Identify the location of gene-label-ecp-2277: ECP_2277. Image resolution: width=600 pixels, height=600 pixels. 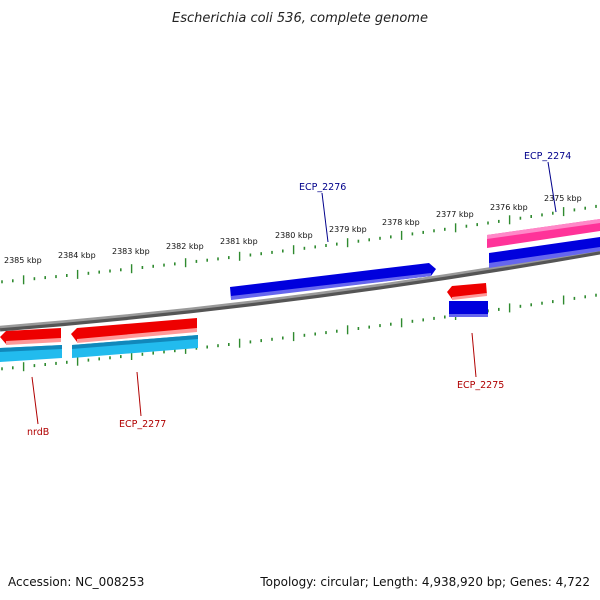
(142, 424).